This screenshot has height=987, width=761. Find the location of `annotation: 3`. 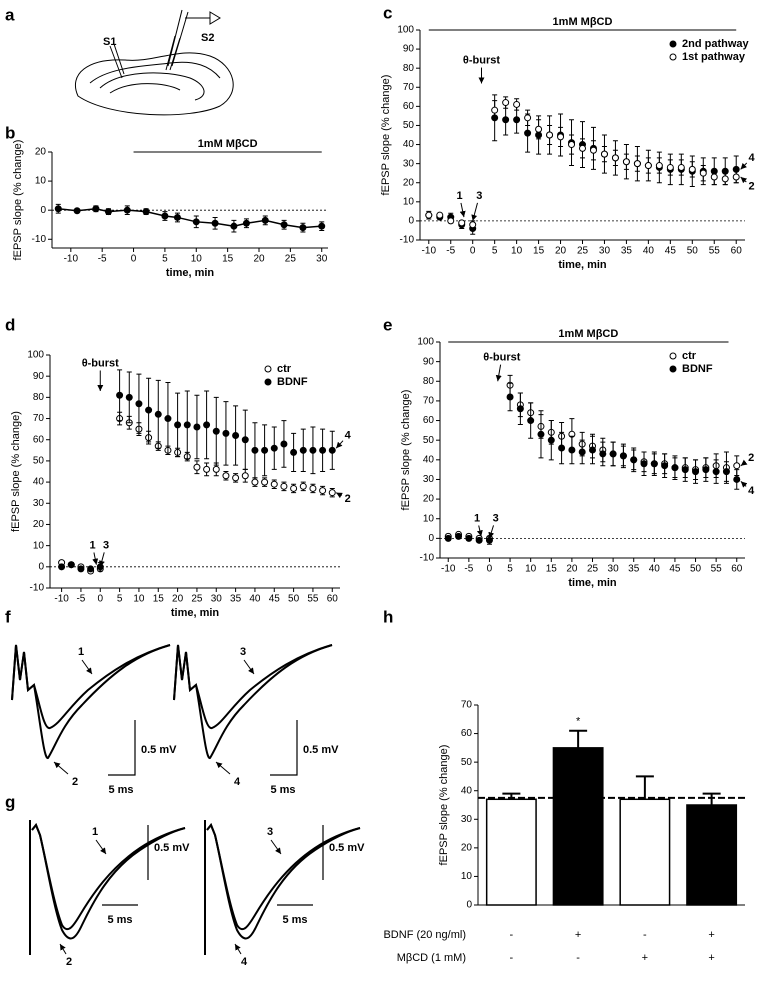

annotation: 3 is located at coordinates (496, 519).